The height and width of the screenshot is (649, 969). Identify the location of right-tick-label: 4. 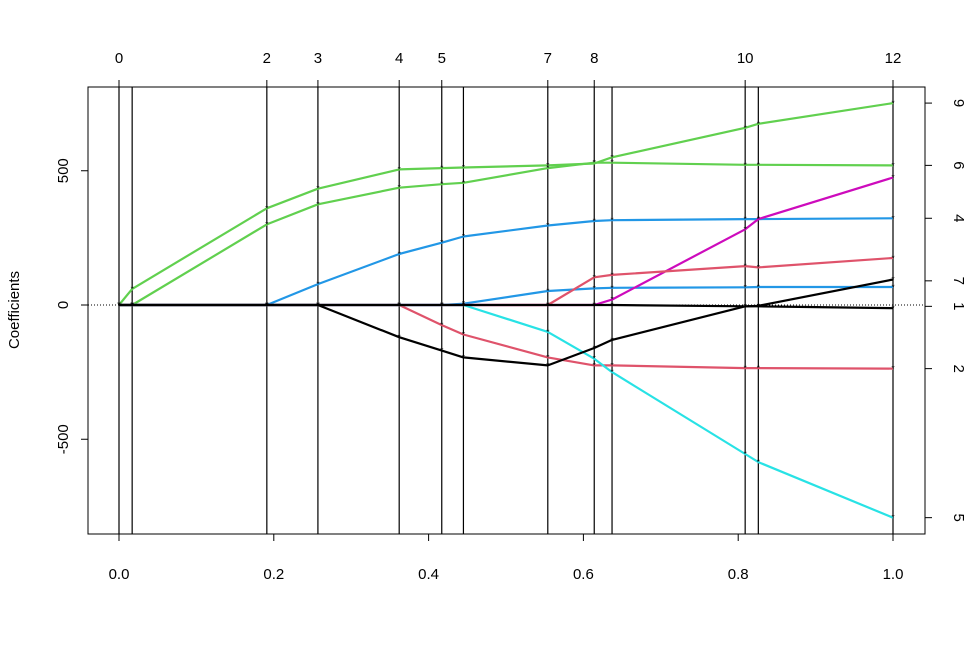
(958, 218).